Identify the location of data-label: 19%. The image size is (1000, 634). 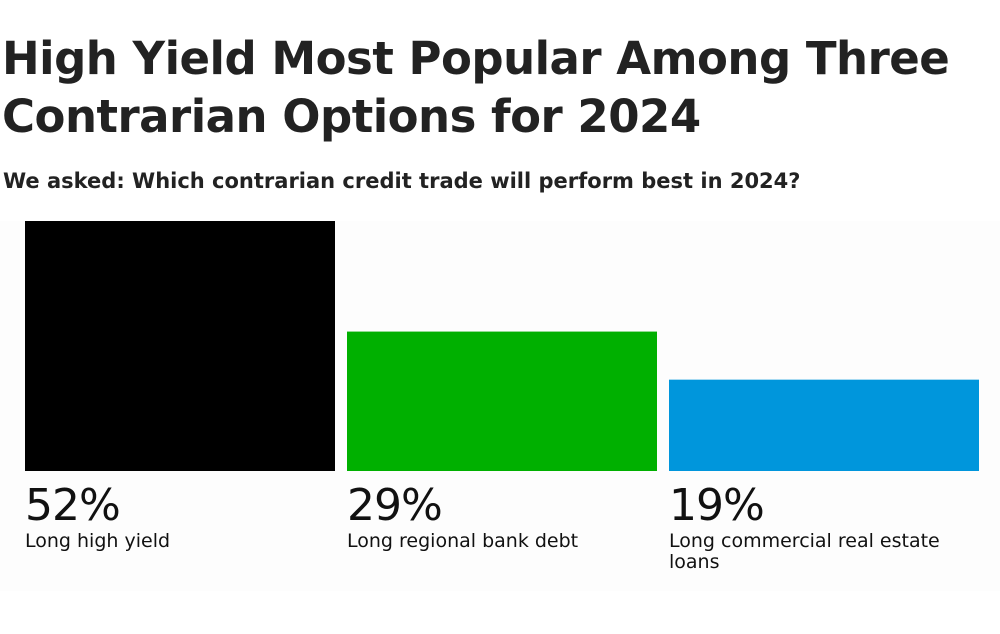
(717, 505).